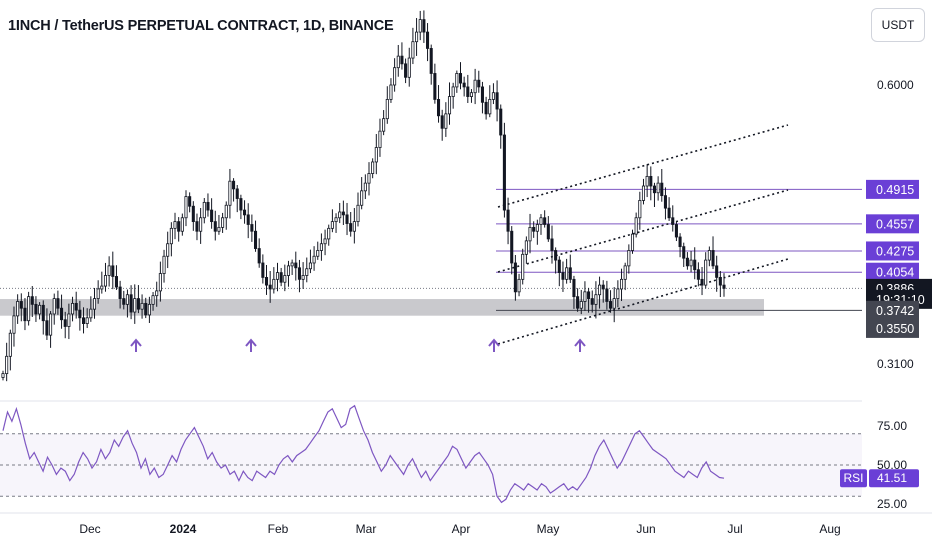 The height and width of the screenshot is (550, 932). Describe the element at coordinates (89, 529) in the screenshot. I see `time-axis-tick: Dec` at that location.